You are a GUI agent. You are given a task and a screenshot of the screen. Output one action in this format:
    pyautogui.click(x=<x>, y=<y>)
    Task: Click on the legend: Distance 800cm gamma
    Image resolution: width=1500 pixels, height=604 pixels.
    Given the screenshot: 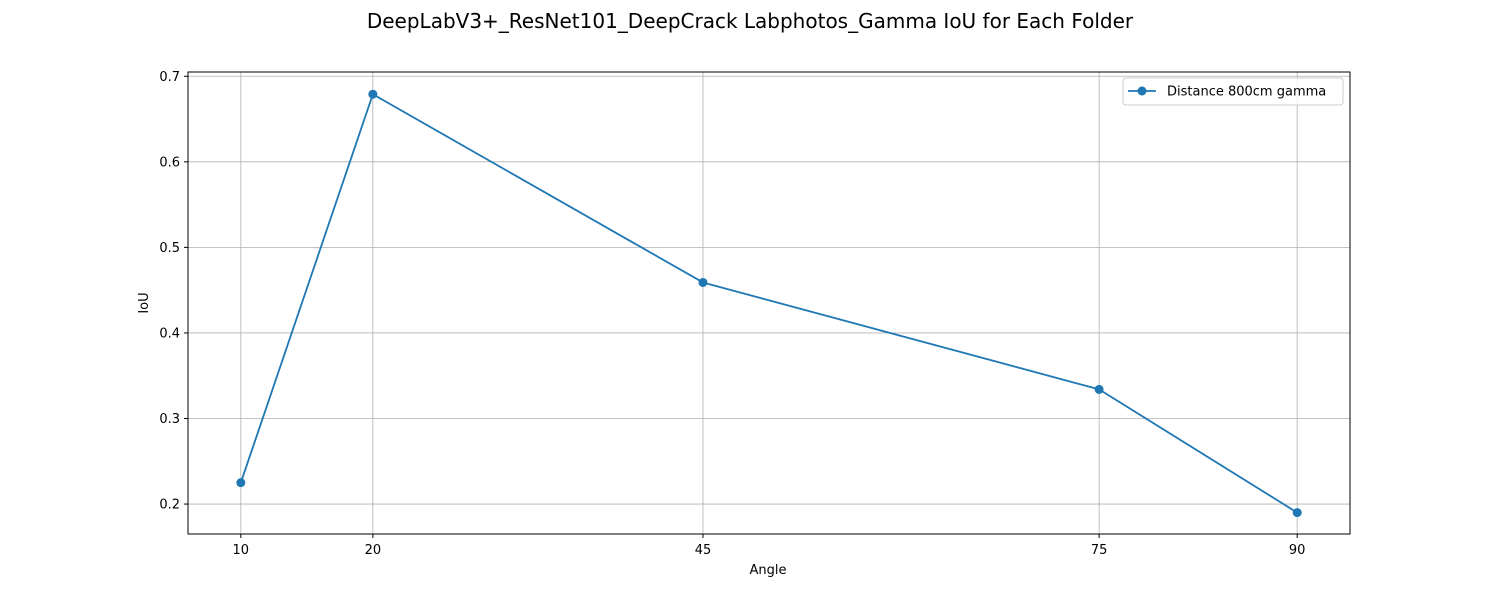 What is the action you would take?
    pyautogui.click(x=1233, y=91)
    